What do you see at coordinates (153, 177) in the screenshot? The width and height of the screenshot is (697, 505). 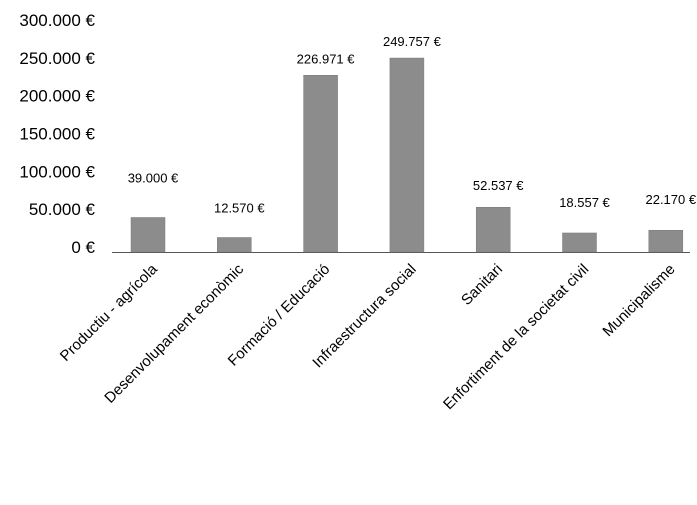 I see `data-label: 39.000 €` at bounding box center [153, 177].